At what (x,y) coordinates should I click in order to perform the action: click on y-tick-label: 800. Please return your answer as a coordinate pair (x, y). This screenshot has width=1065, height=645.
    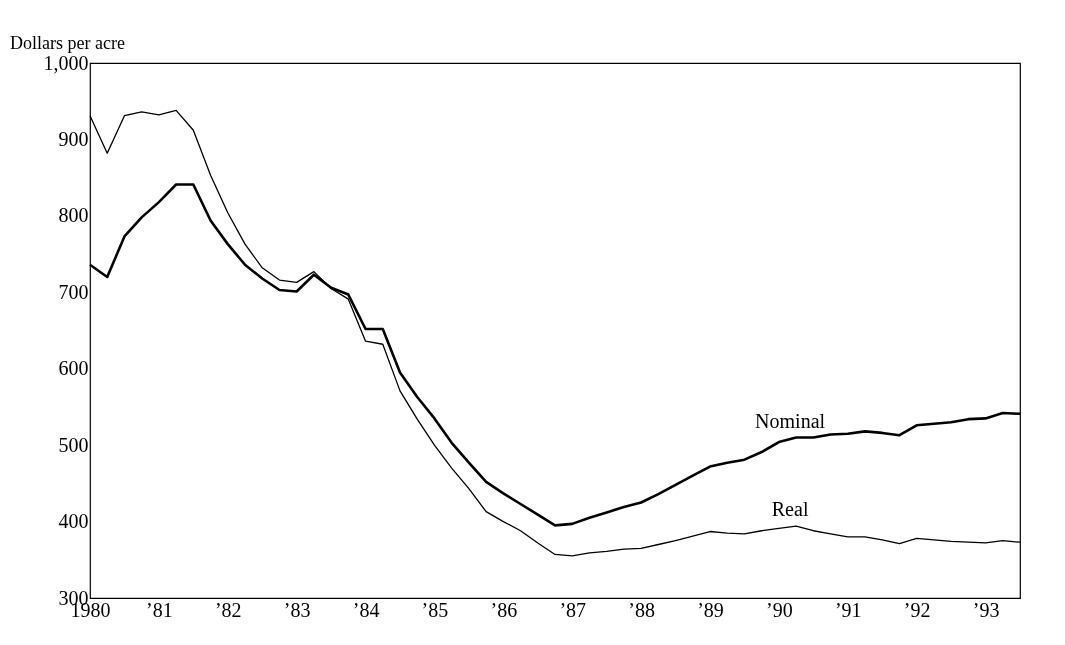
    Looking at the image, I should click on (73, 215).